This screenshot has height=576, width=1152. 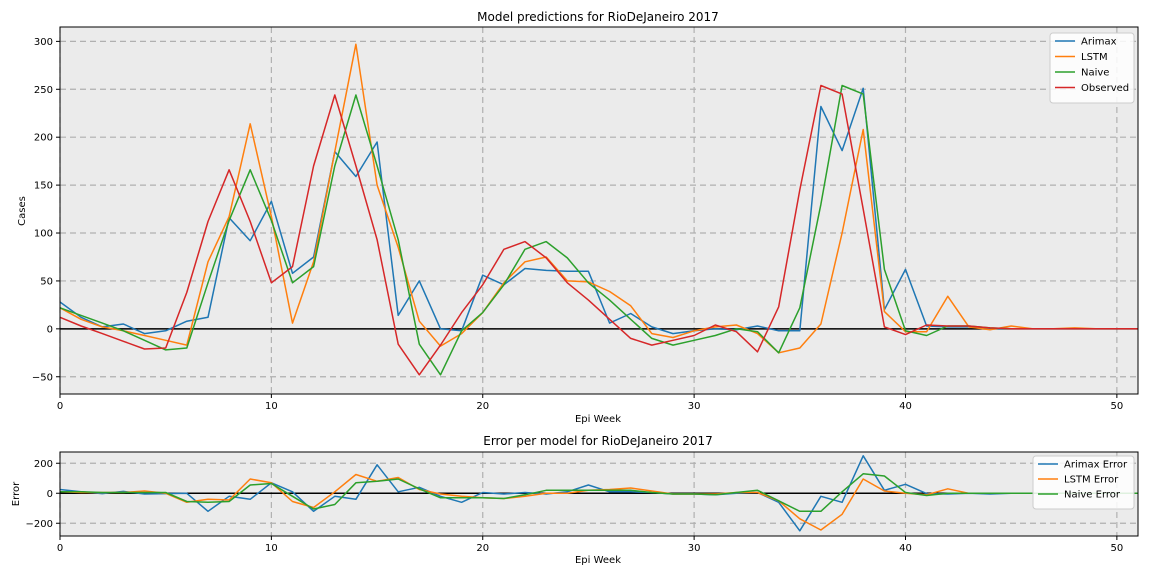 What do you see at coordinates (39, 524) in the screenshot?
I see `y-tick-label: −200` at bounding box center [39, 524].